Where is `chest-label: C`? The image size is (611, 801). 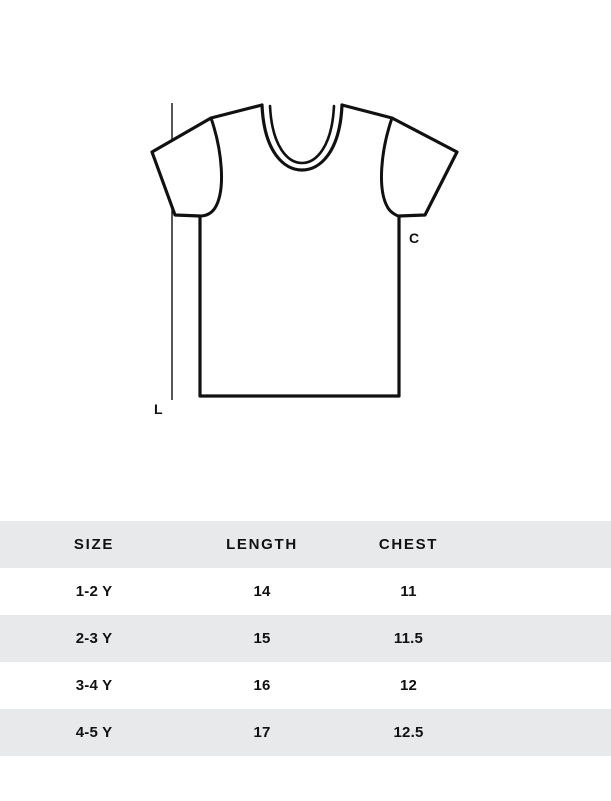
chest-label: C is located at coordinates (414, 238).